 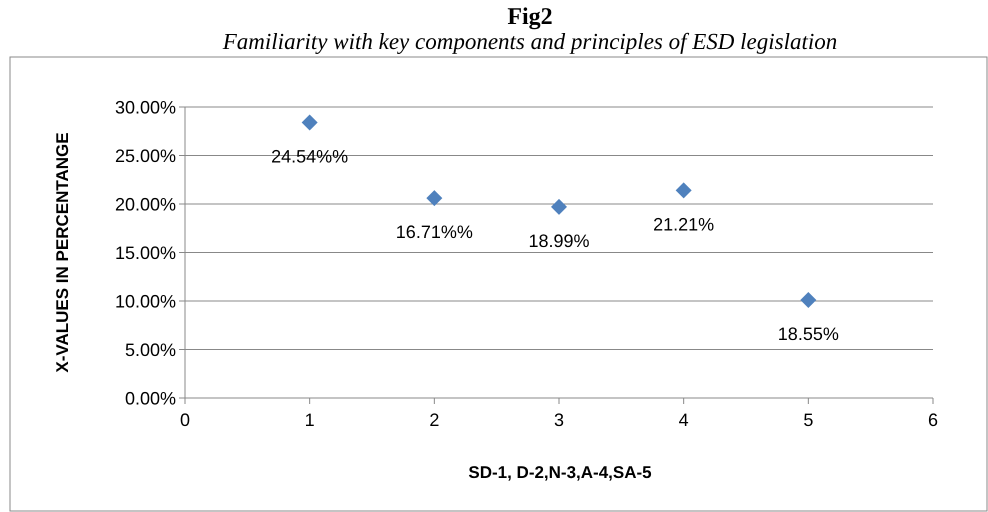 I want to click on x-tick-label: 6, so click(x=933, y=420).